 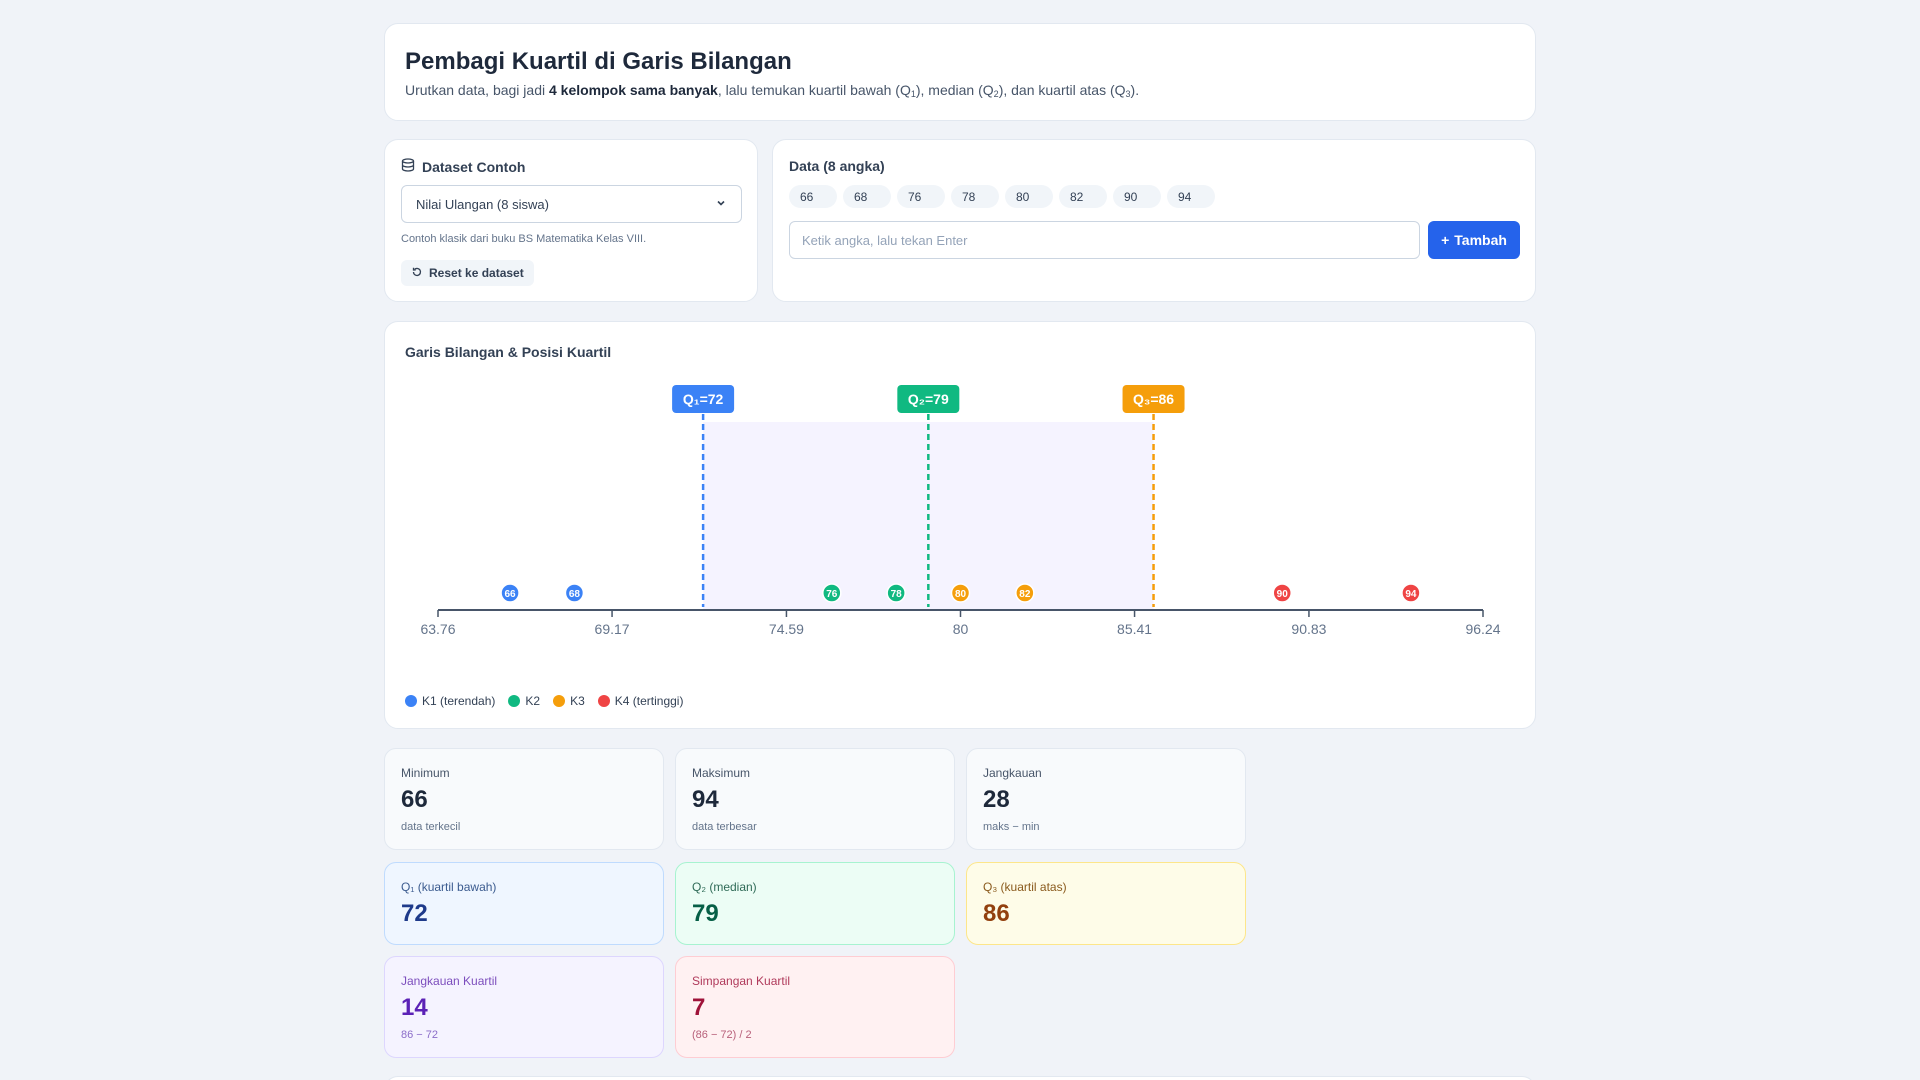 I want to click on tick-label: 63.76, so click(x=437, y=629).